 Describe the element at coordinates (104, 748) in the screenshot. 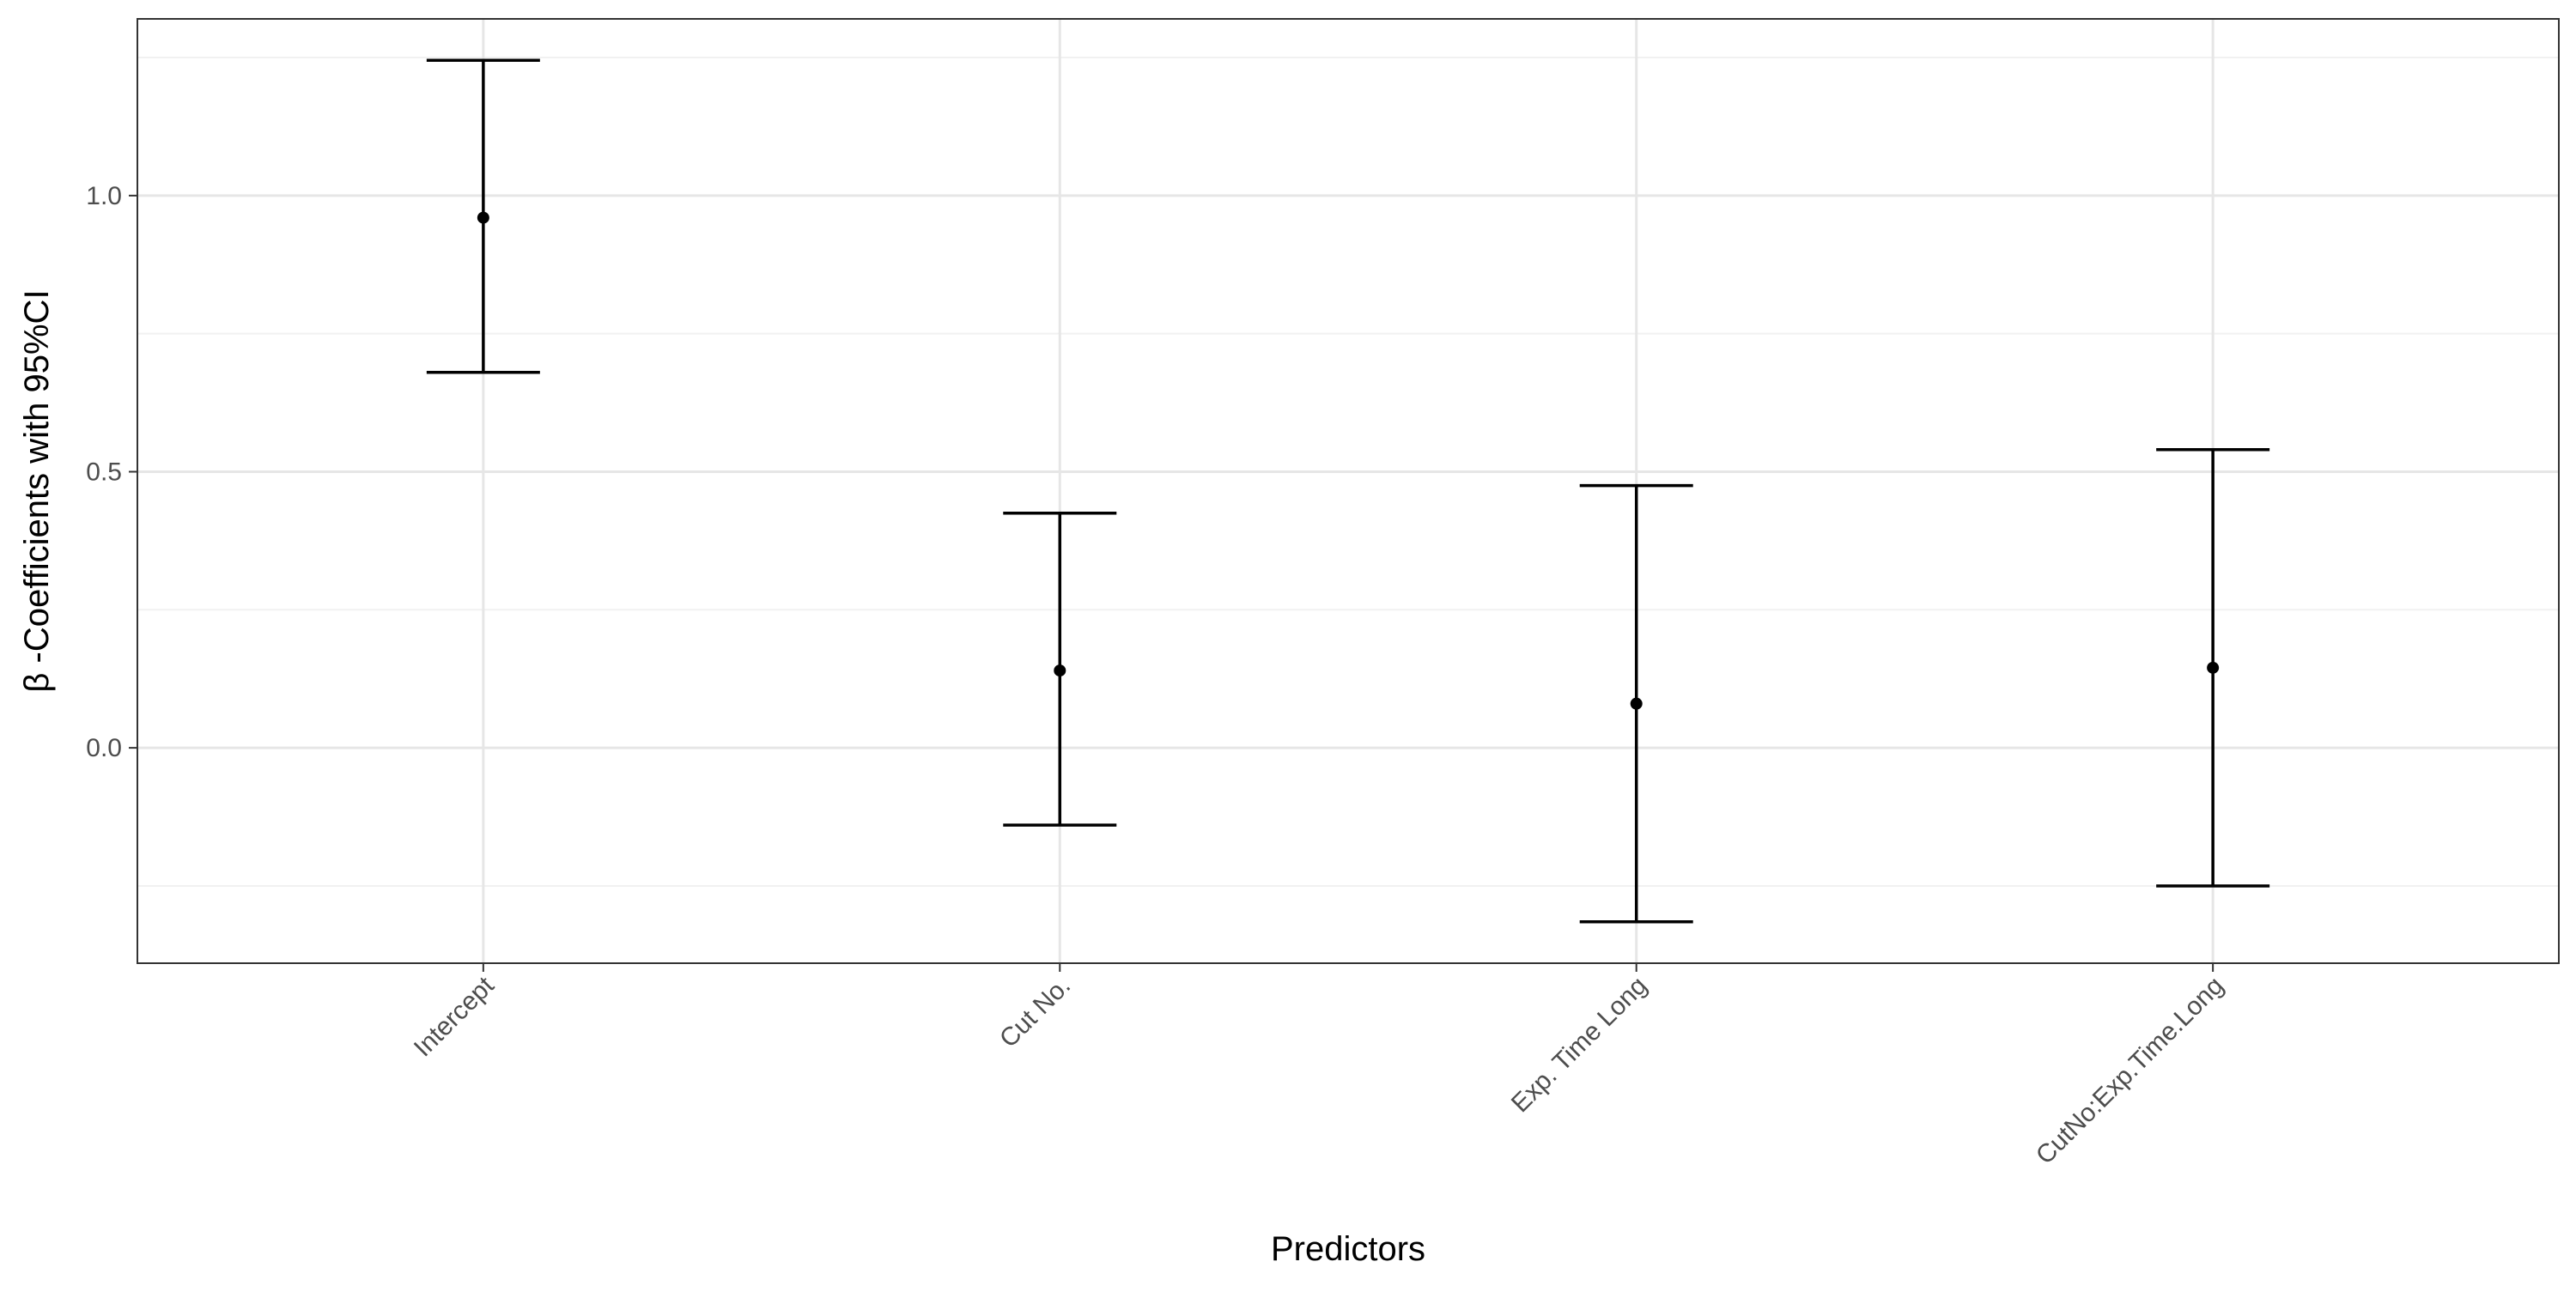

I see `y-tick-label: 0.0` at that location.